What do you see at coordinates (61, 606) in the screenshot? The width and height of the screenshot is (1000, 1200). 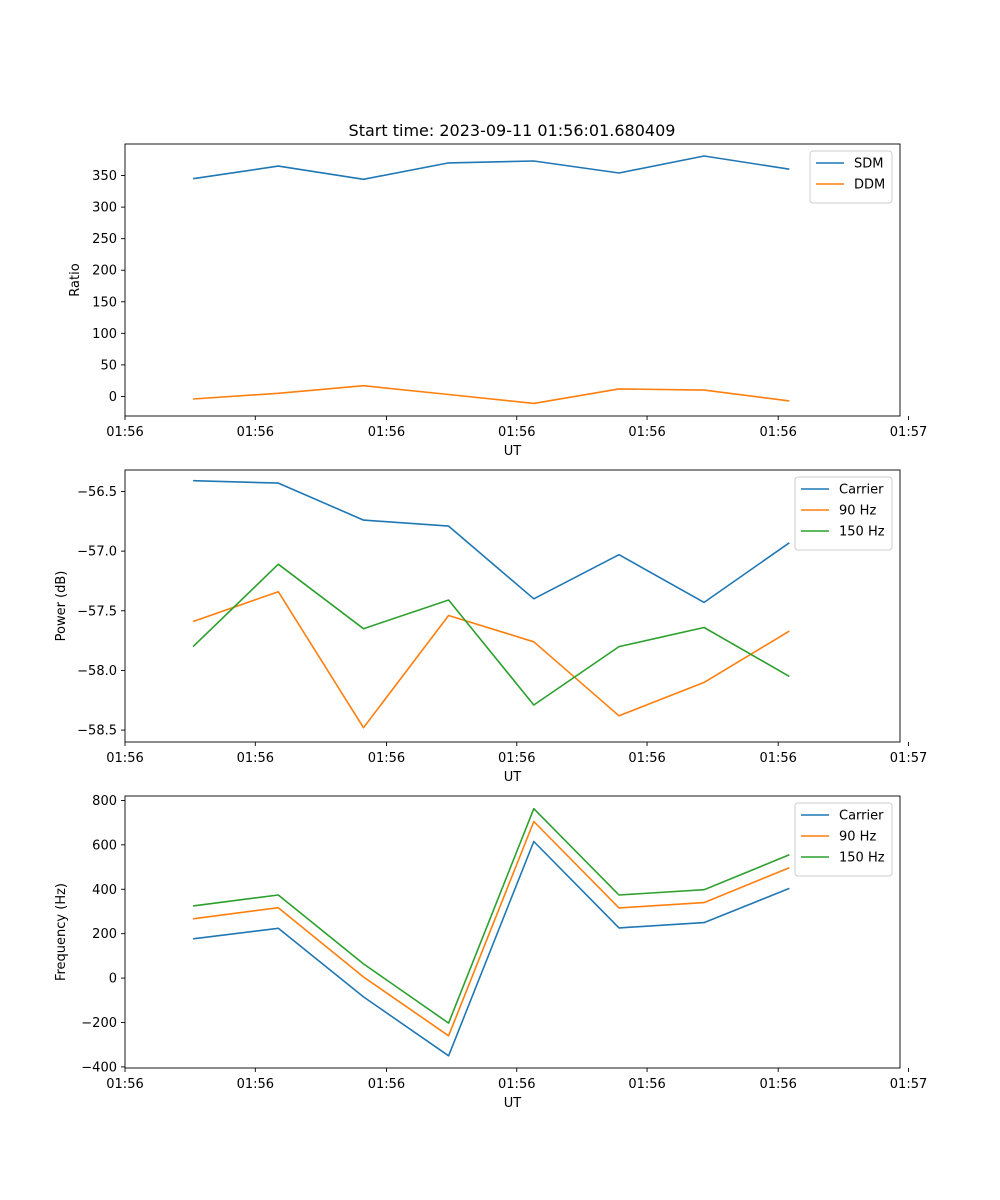 I see `y-axis-label: Power (dB)` at bounding box center [61, 606].